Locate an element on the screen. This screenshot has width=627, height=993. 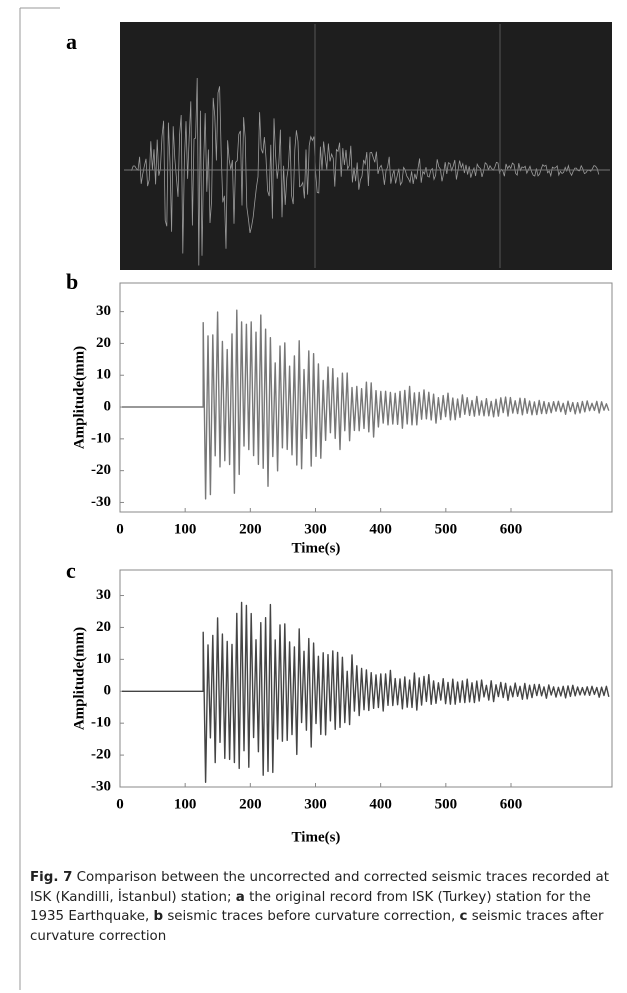
caption-text: b is located at coordinates (158, 916).